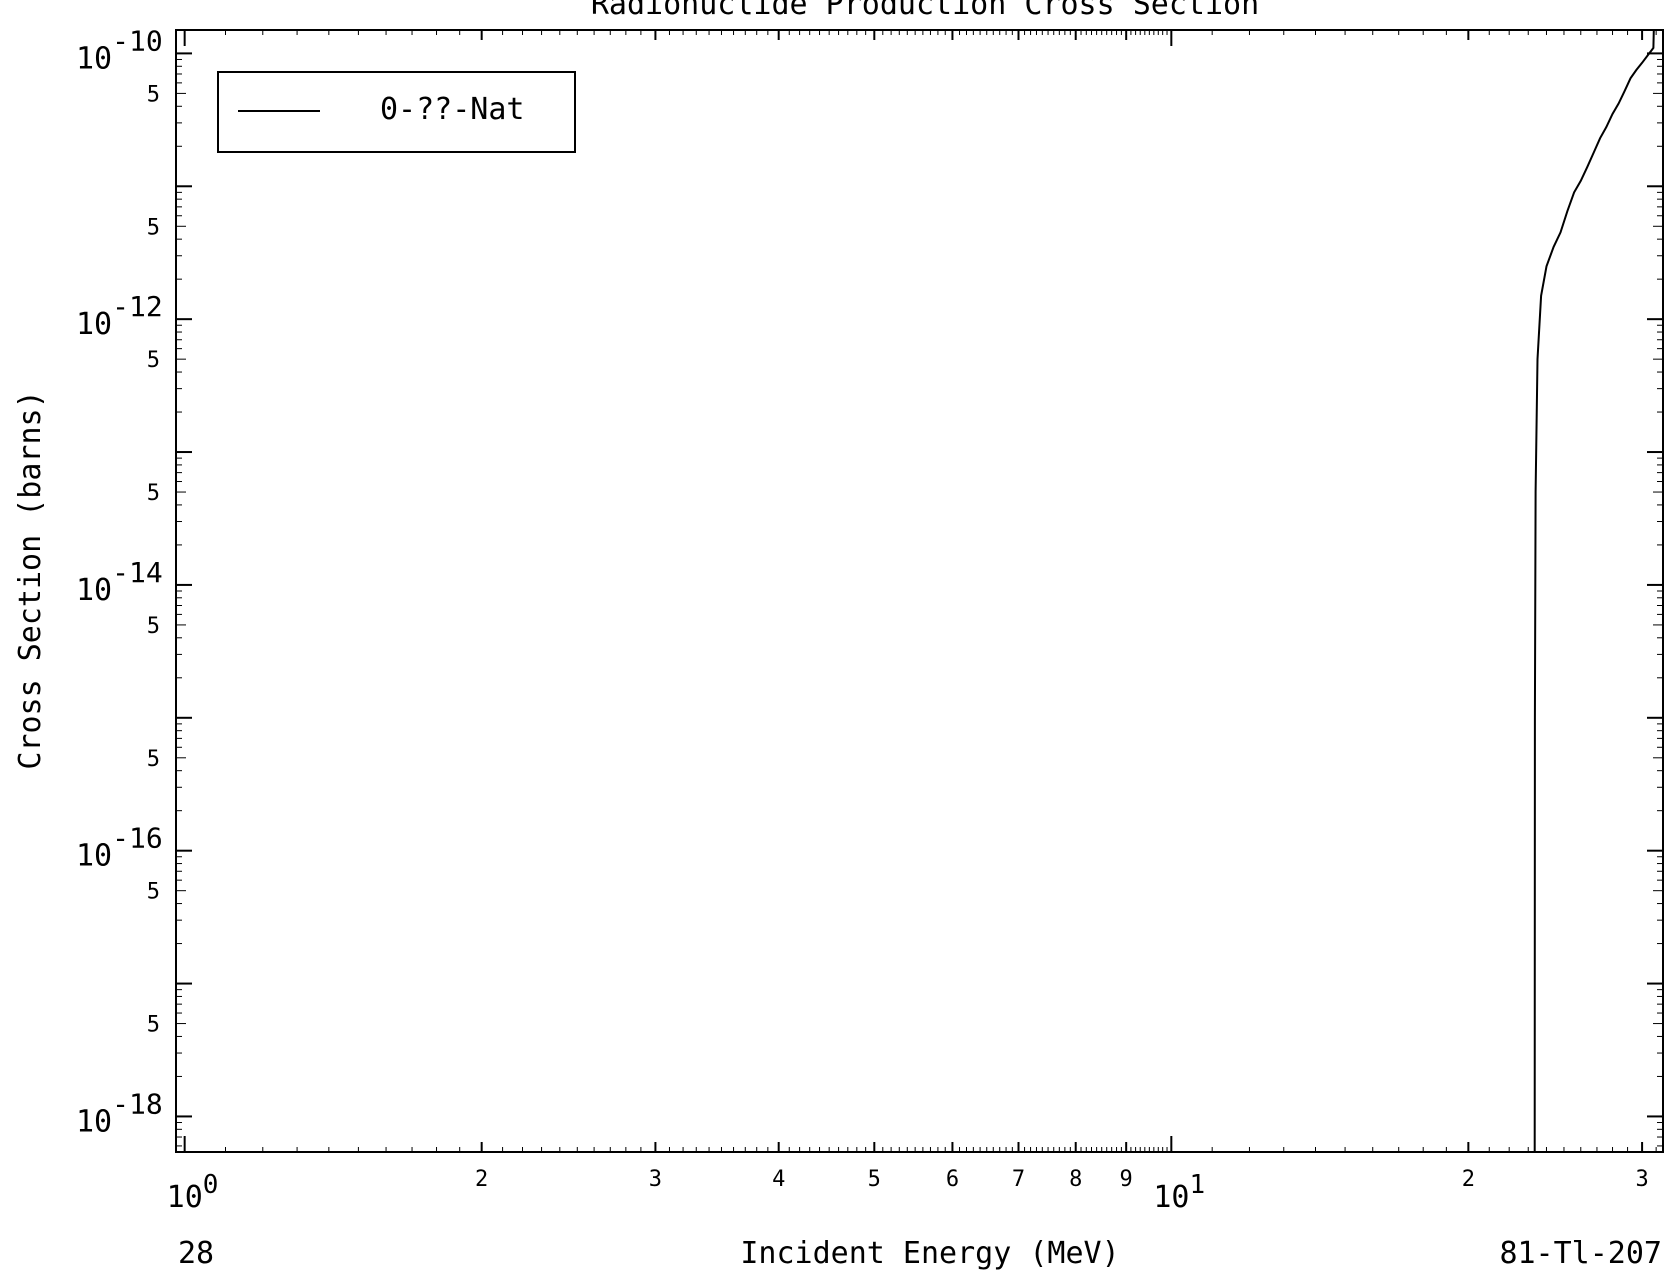 The width and height of the screenshot is (1667, 1277). Describe the element at coordinates (1580, 1253) in the screenshot. I see `footer-right-label: 81-Tl-207` at that location.